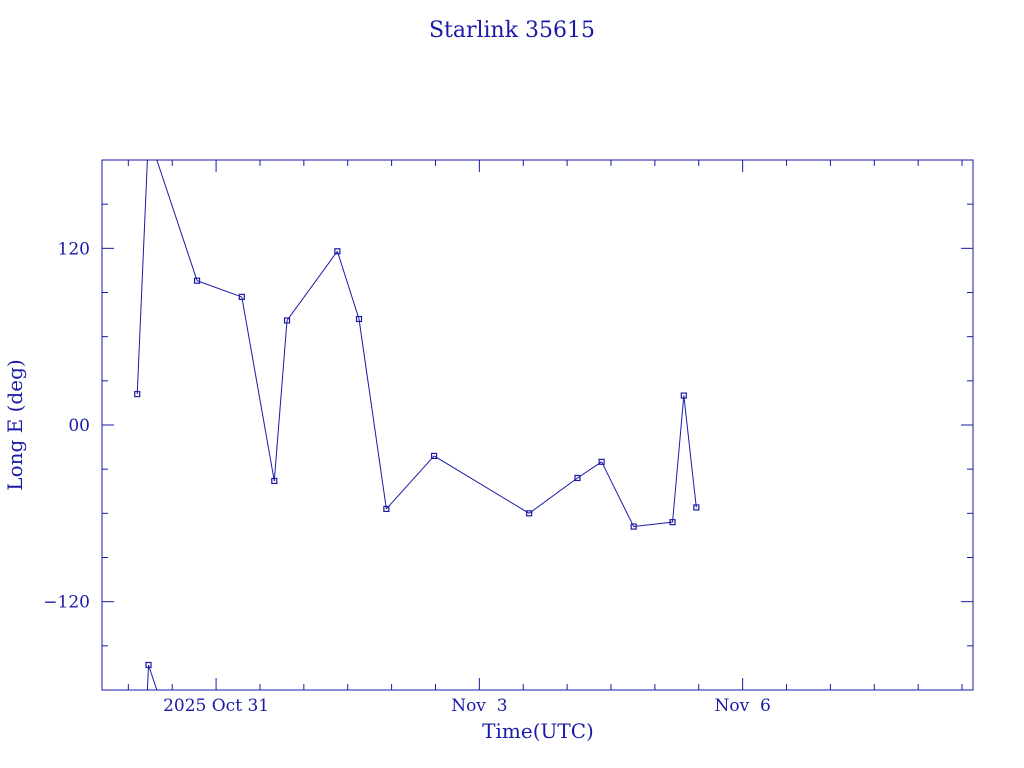  Describe the element at coordinates (512, 30) in the screenshot. I see `chart-title: Starlink 35615` at that location.